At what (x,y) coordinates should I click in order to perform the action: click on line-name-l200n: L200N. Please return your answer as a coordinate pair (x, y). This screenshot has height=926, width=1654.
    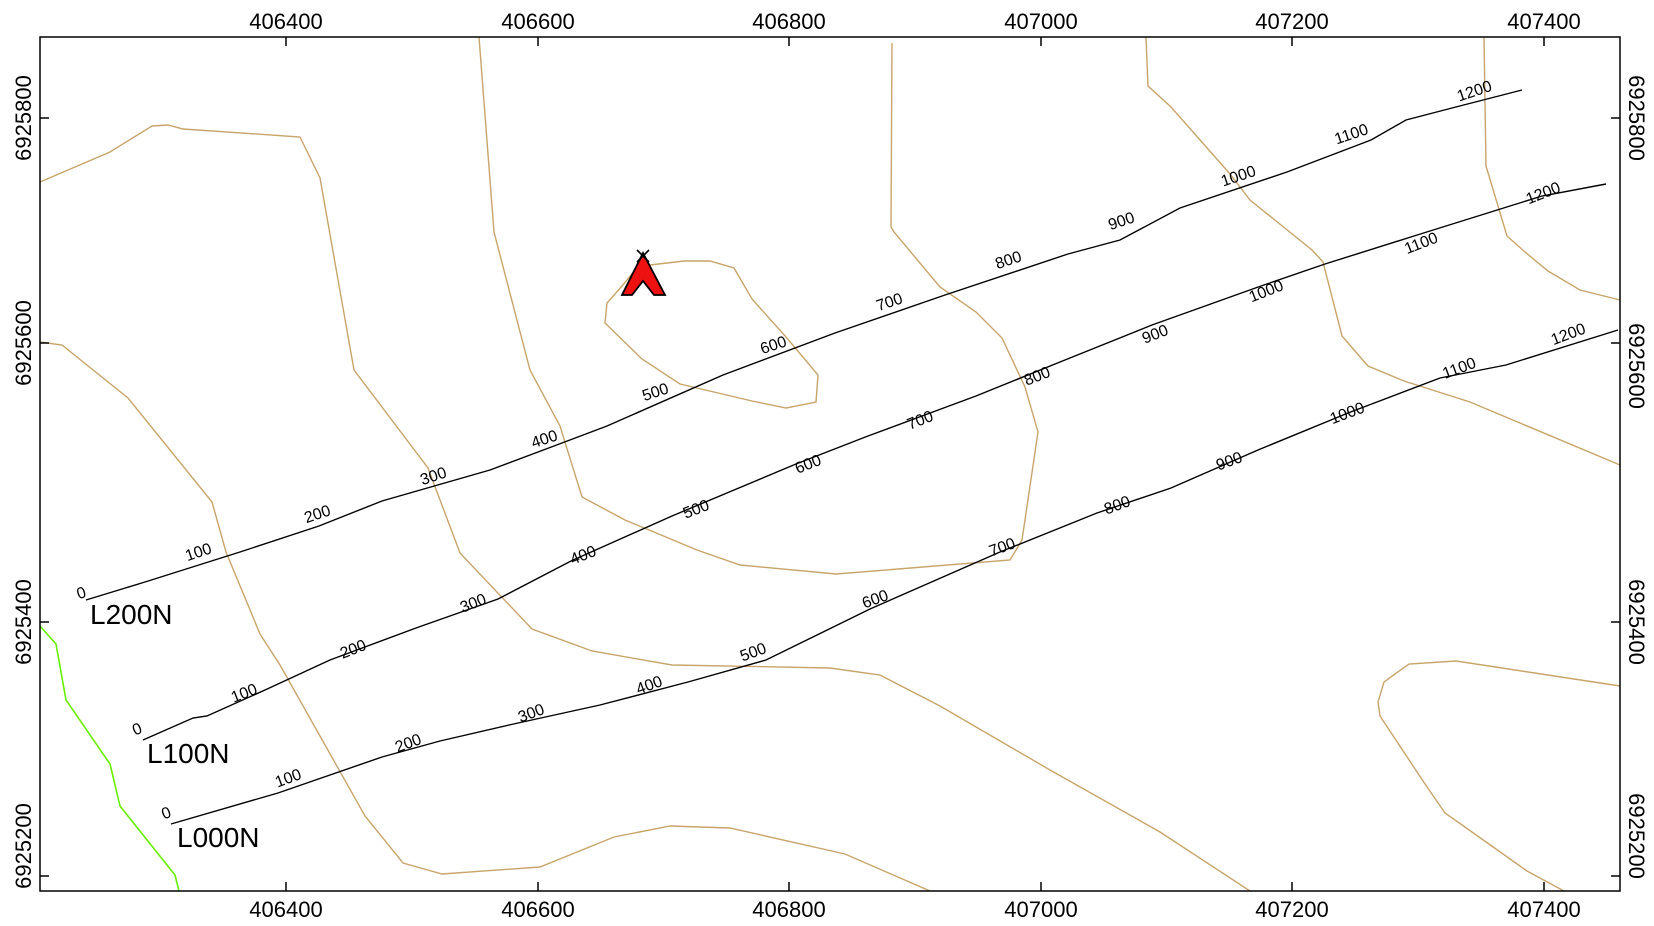
    Looking at the image, I should click on (131, 614).